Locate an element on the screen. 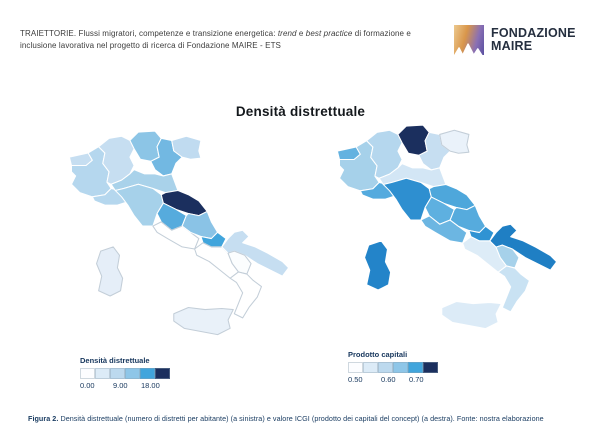  fondazione-maire-logo: FONDAZIONE MAIRE is located at coordinates (515, 40).